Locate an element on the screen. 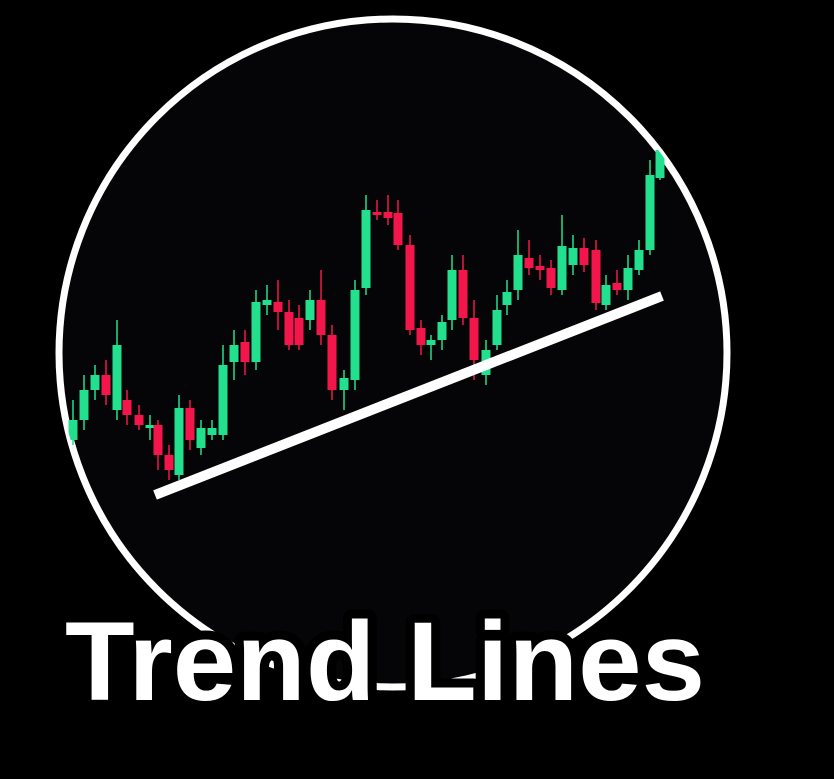  title: Trend Lines is located at coordinates (385, 661).